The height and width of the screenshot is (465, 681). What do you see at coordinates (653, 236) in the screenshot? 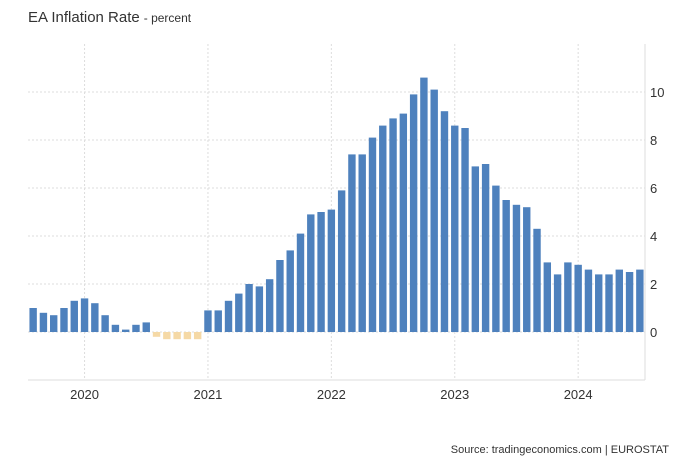
I see `y-tick-label: 4` at bounding box center [653, 236].